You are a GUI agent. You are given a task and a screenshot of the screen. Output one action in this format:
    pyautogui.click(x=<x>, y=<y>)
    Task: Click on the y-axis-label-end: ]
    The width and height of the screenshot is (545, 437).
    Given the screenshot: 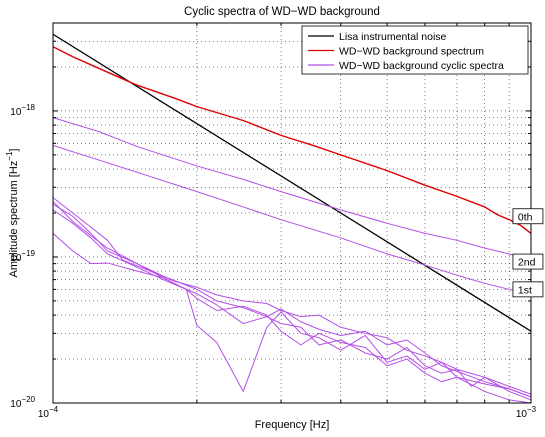 What is the action you would take?
    pyautogui.click(x=14, y=150)
    